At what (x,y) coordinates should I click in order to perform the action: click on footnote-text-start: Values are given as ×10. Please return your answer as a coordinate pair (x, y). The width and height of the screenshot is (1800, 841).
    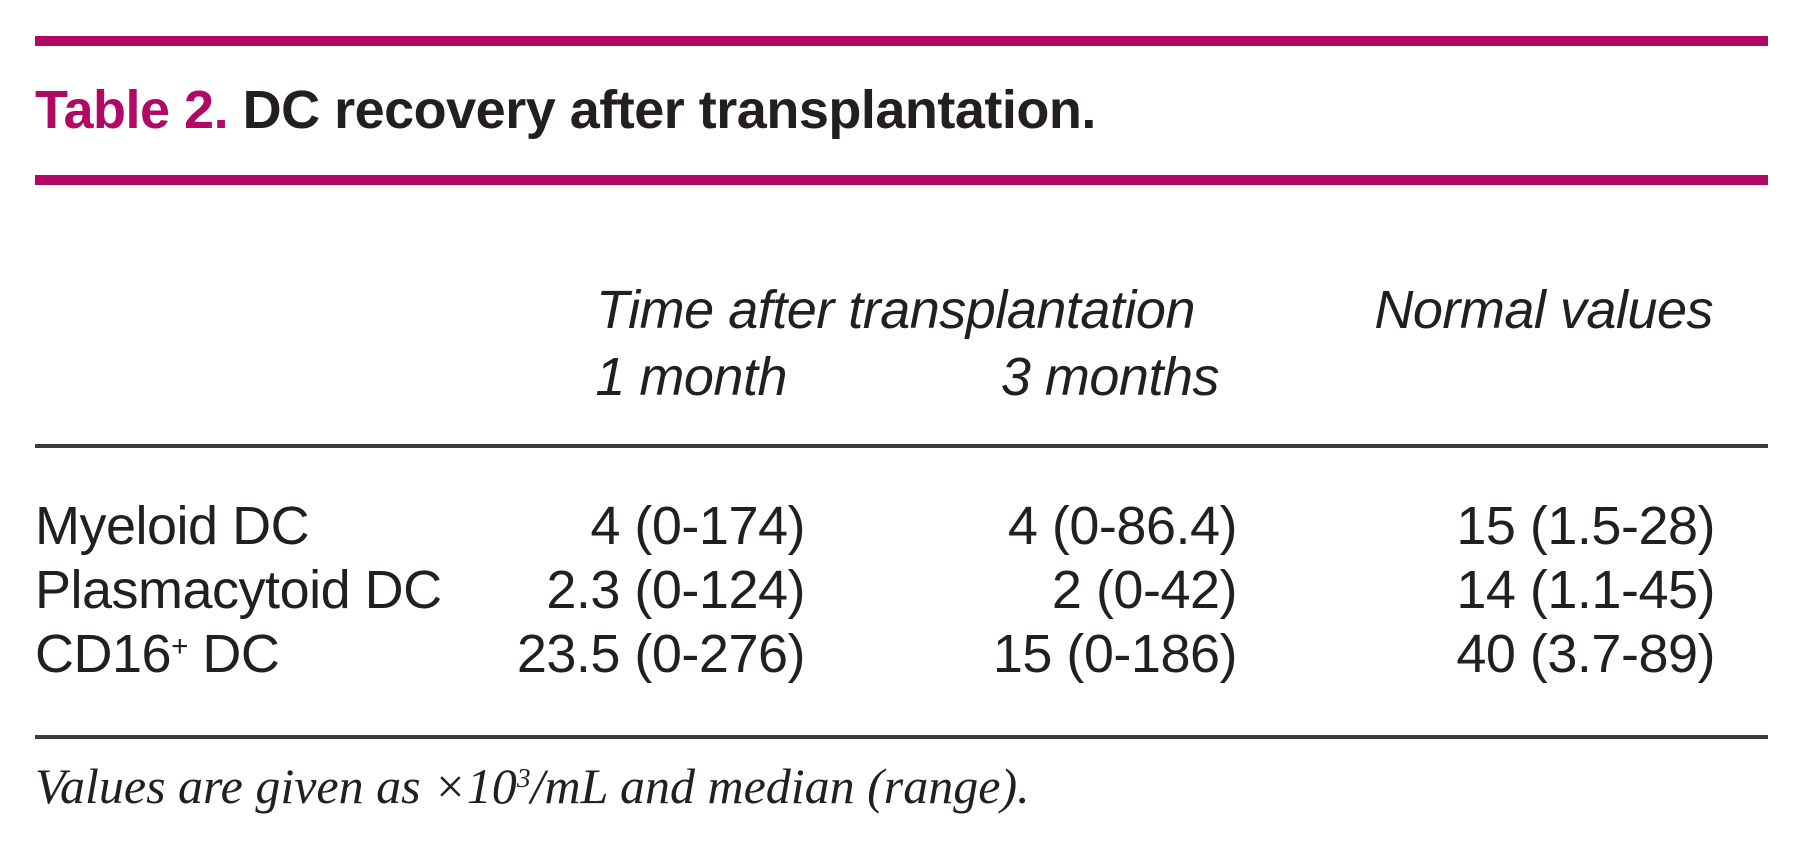
    Looking at the image, I should click on (276, 786).